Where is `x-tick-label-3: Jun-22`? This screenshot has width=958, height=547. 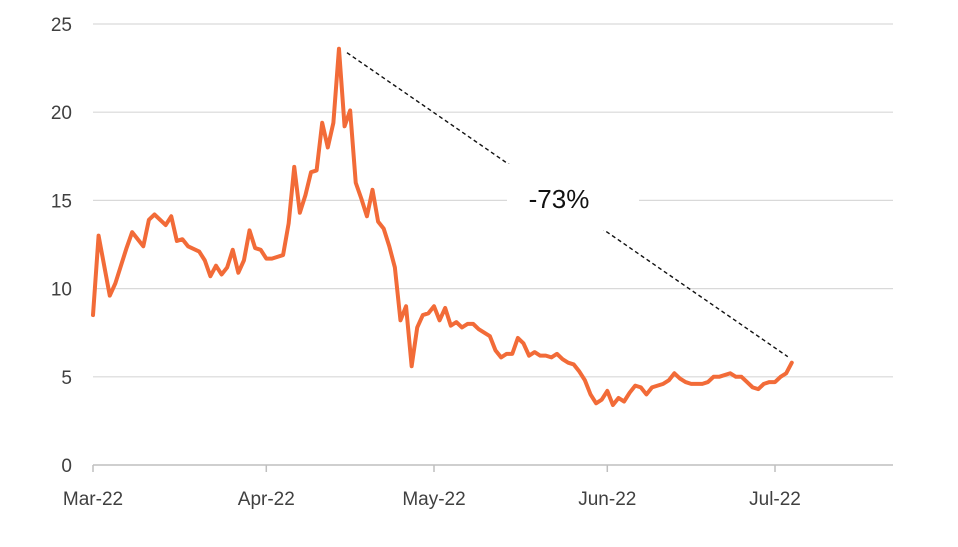
x-tick-label-3: Jun-22 is located at coordinates (607, 499).